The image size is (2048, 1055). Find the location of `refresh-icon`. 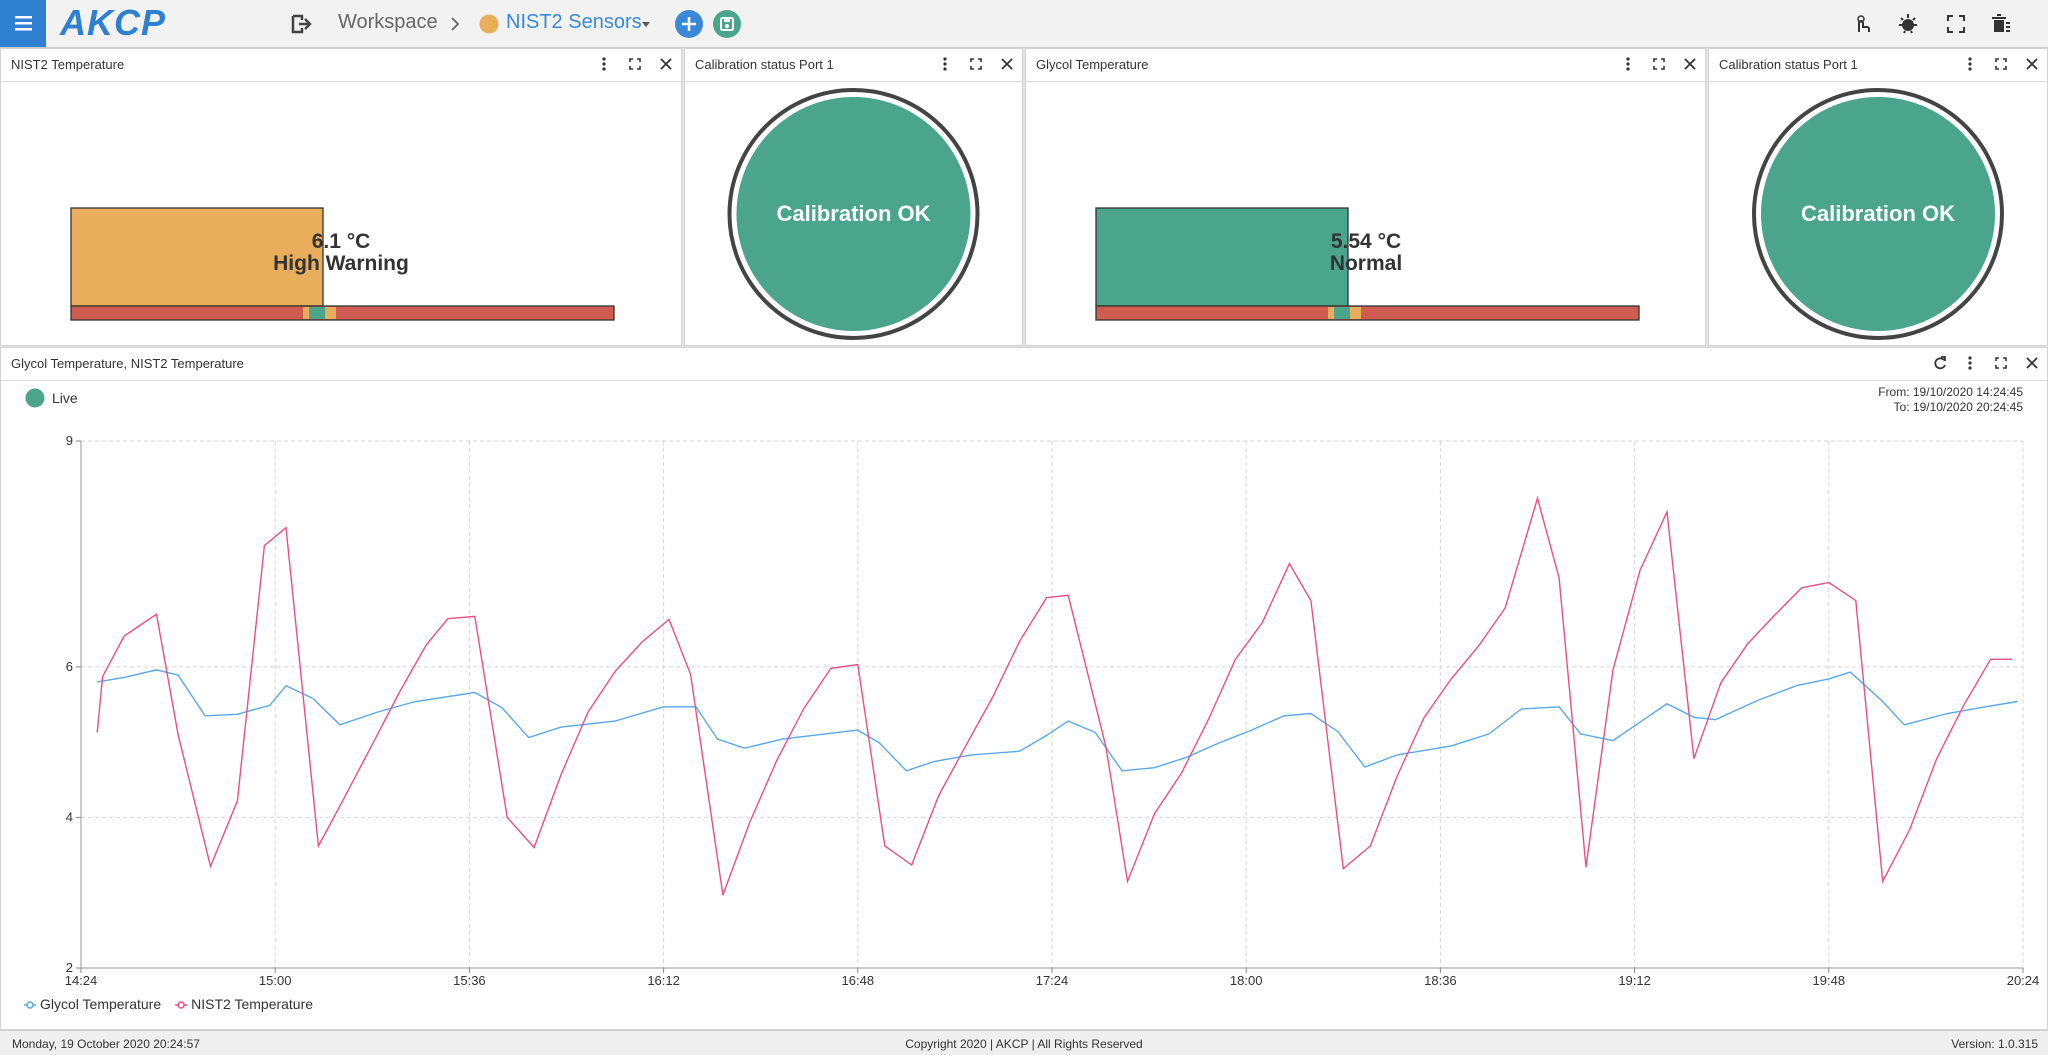

refresh-icon is located at coordinates (1939, 363).